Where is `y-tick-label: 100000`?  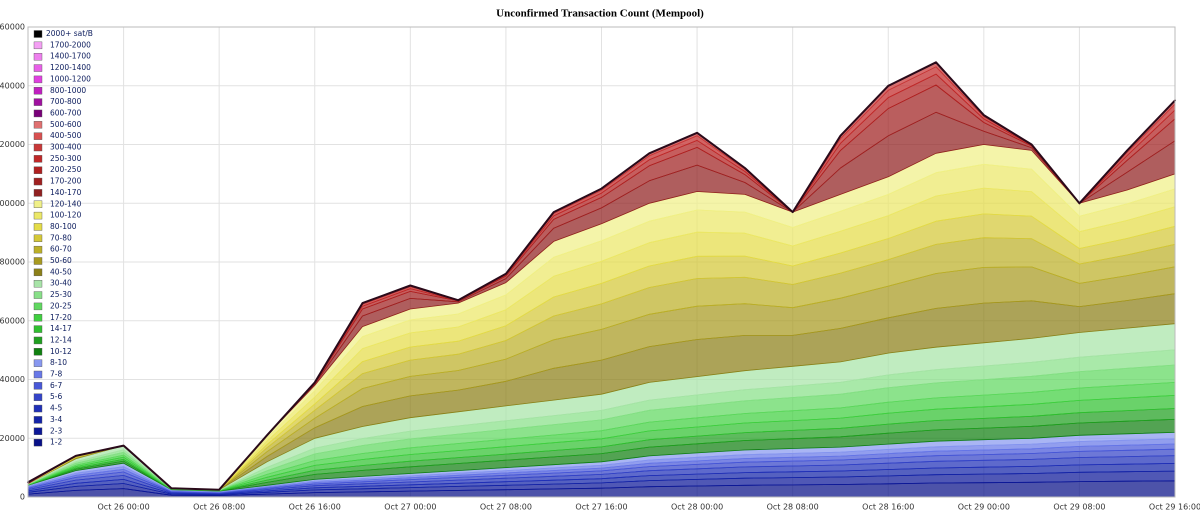
y-tick-label: 100000 is located at coordinates (12, 203).